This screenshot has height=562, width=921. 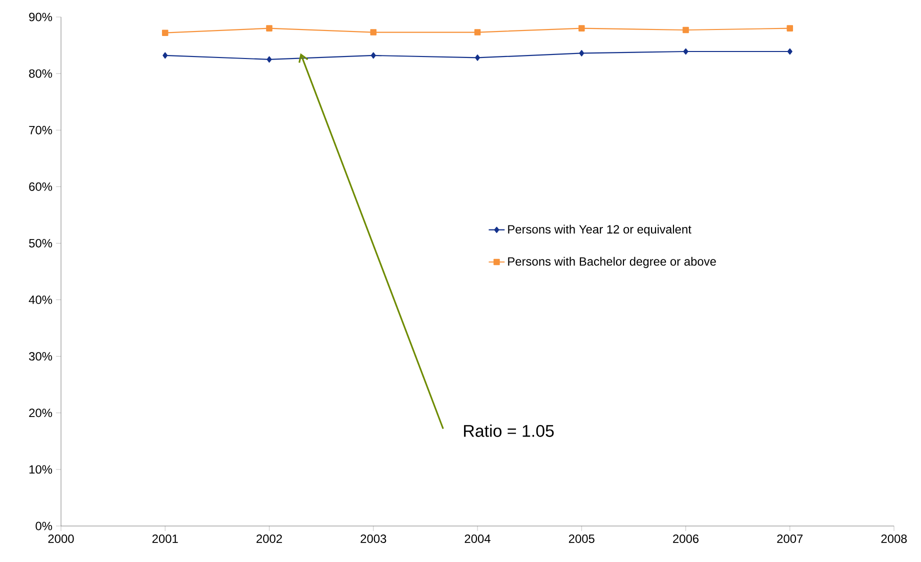 I want to click on x-tick-label: 2006, so click(x=686, y=538).